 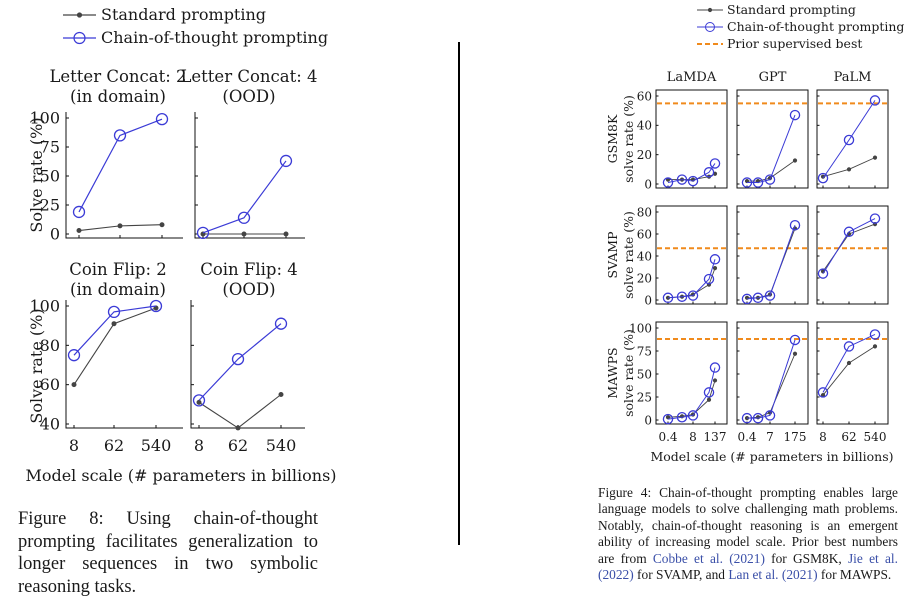 I want to click on right-caption-text-3: for SVAMP, and, so click(x=681, y=575).